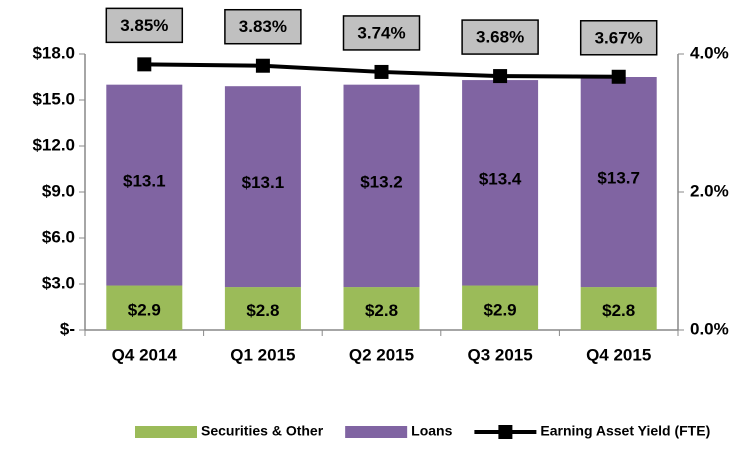 The image size is (753, 449). I want to click on line-label: 3.83%, so click(263, 26).